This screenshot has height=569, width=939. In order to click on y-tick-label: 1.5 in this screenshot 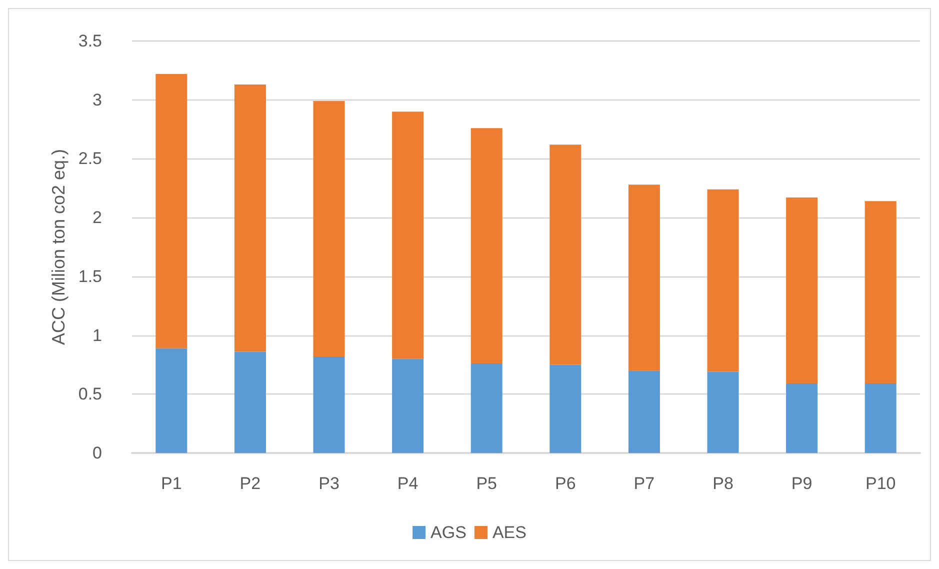, I will do `click(90, 276)`.